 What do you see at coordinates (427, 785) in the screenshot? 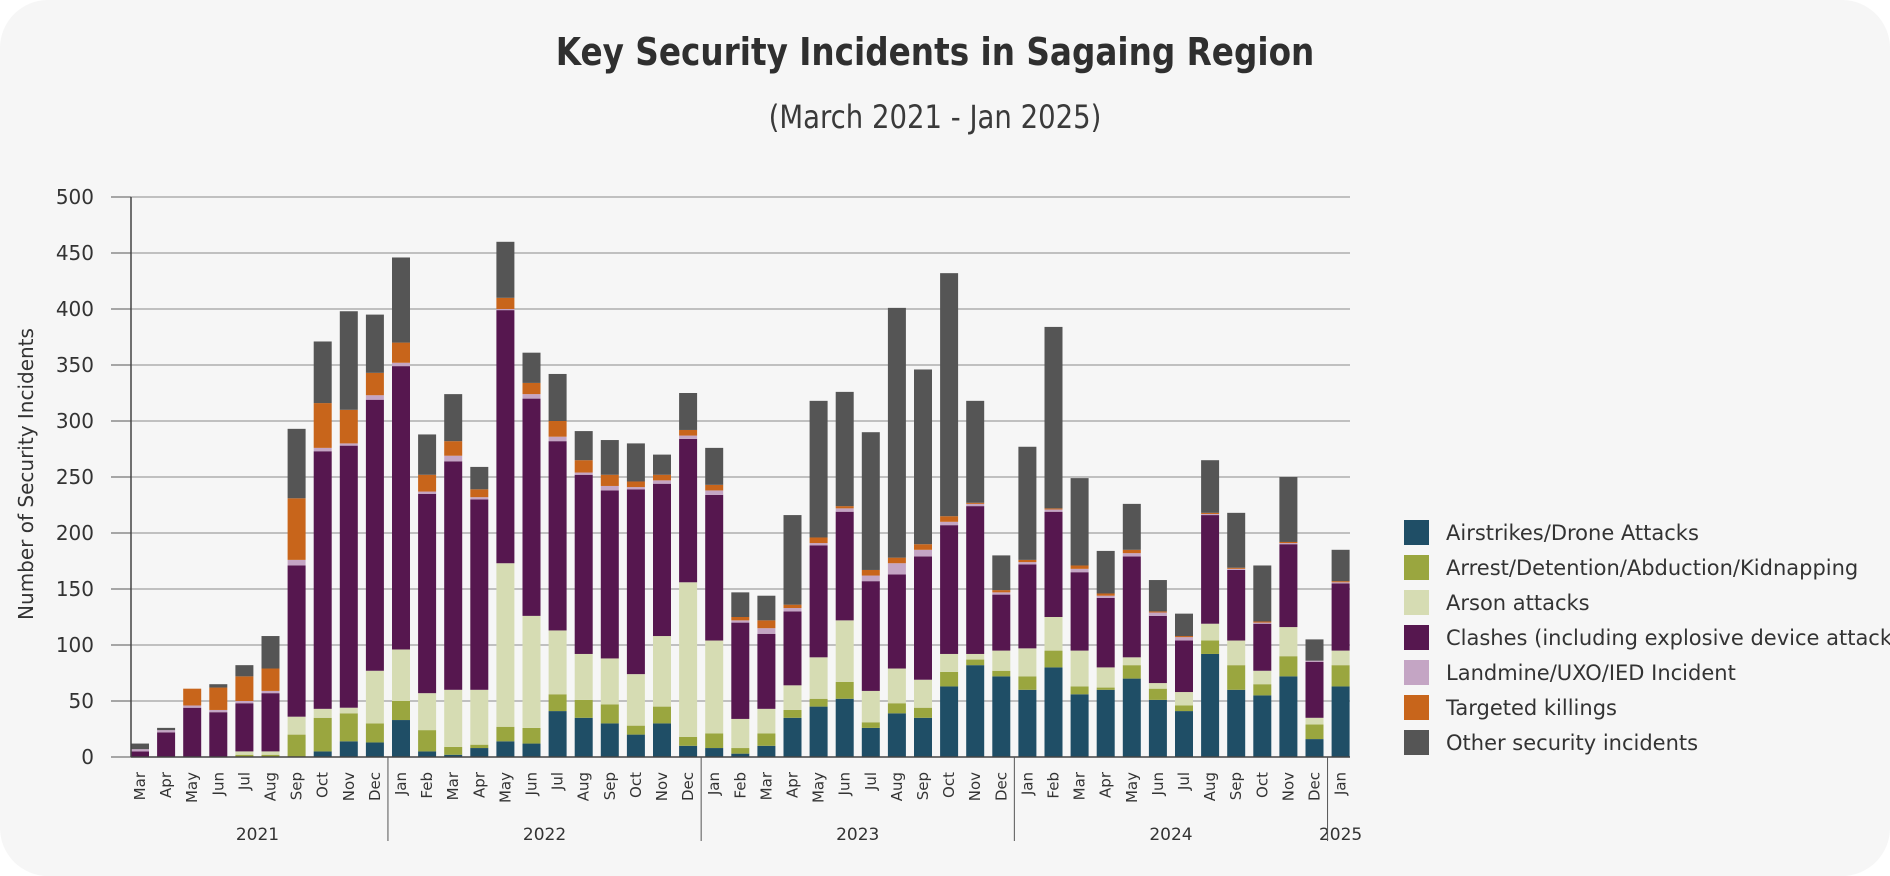
I see `x-tick-label: Feb` at bounding box center [427, 785].